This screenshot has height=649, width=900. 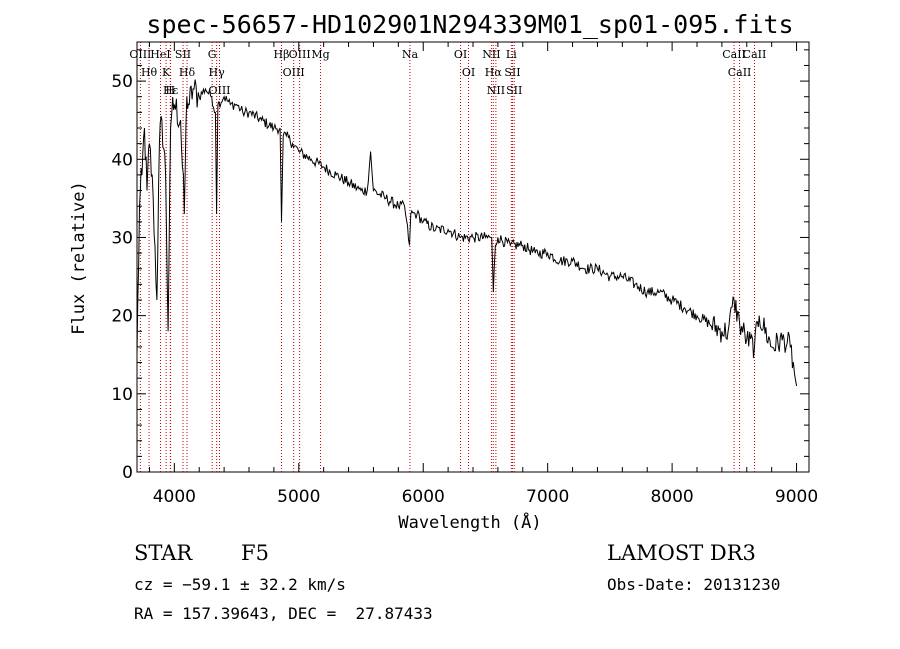 What do you see at coordinates (163, 553) in the screenshot?
I see `object-type: STAR` at bounding box center [163, 553].